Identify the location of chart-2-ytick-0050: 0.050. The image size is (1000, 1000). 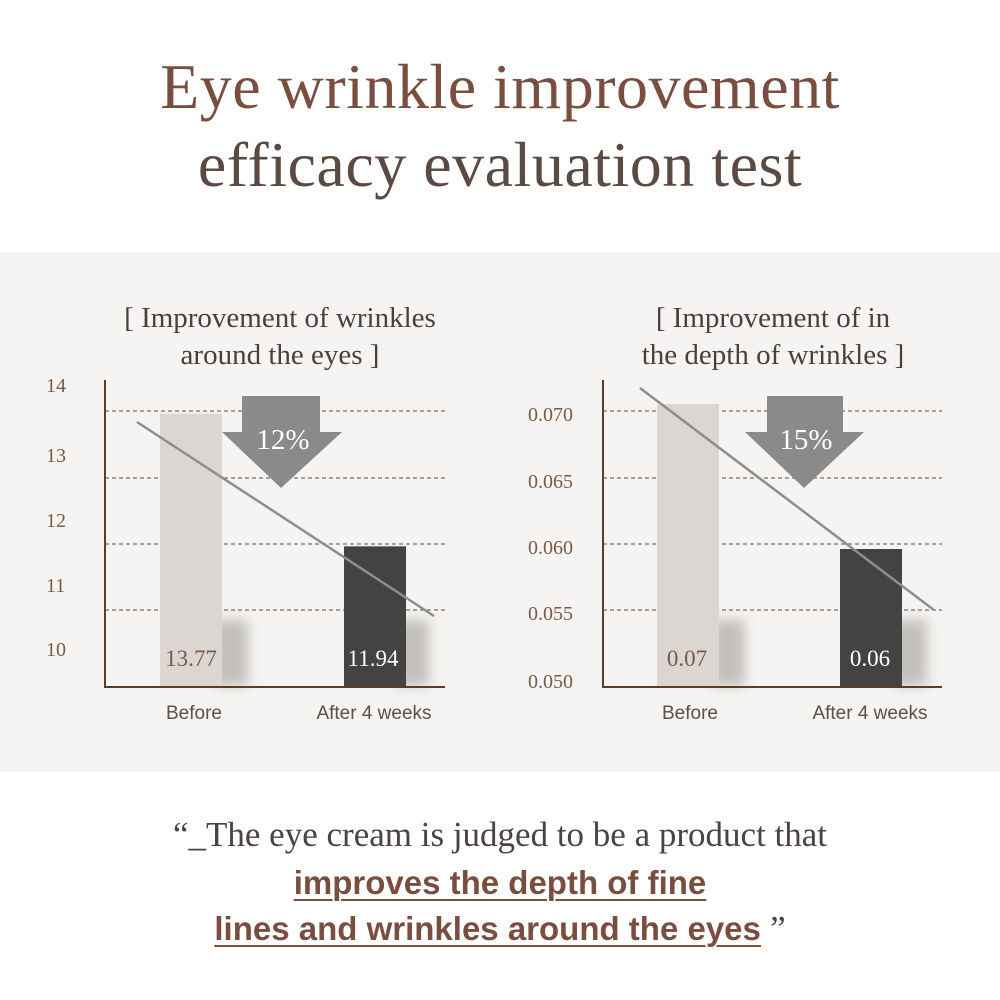
(550, 682).